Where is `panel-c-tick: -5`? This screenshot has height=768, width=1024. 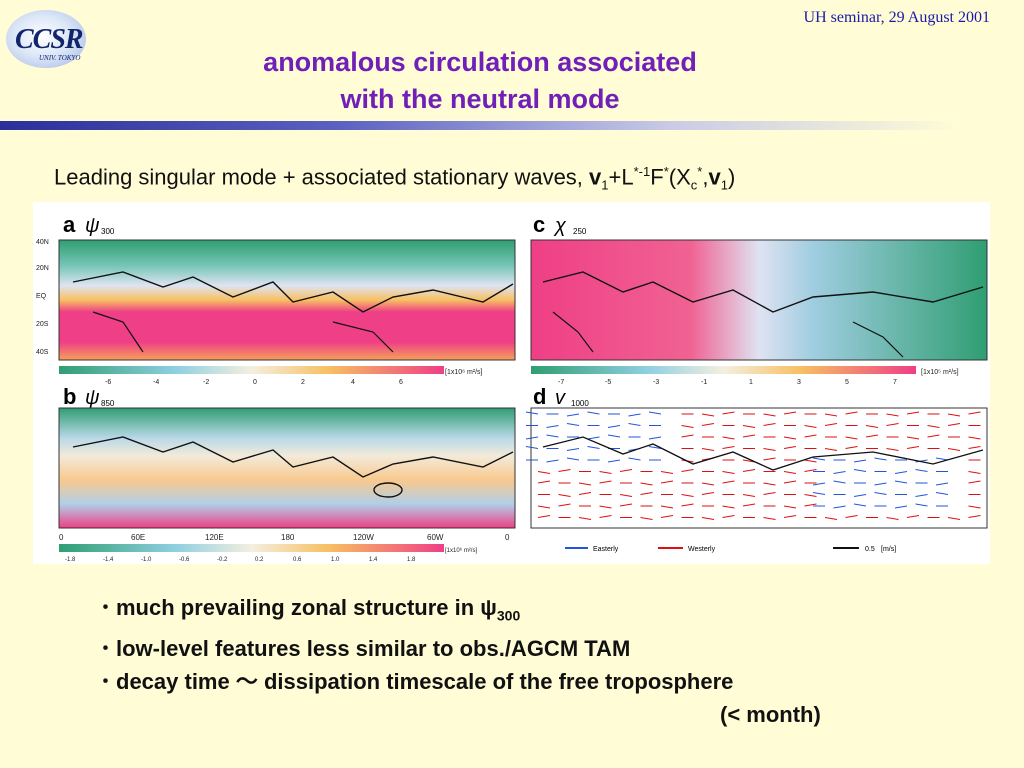 panel-c-tick: -5 is located at coordinates (608, 382).